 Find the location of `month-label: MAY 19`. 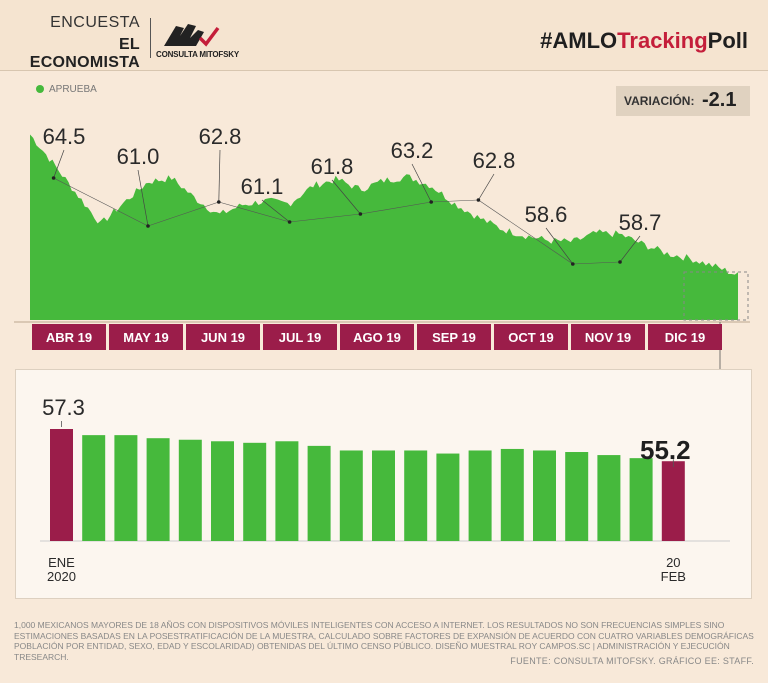

month-label: MAY 19 is located at coordinates (146, 337).